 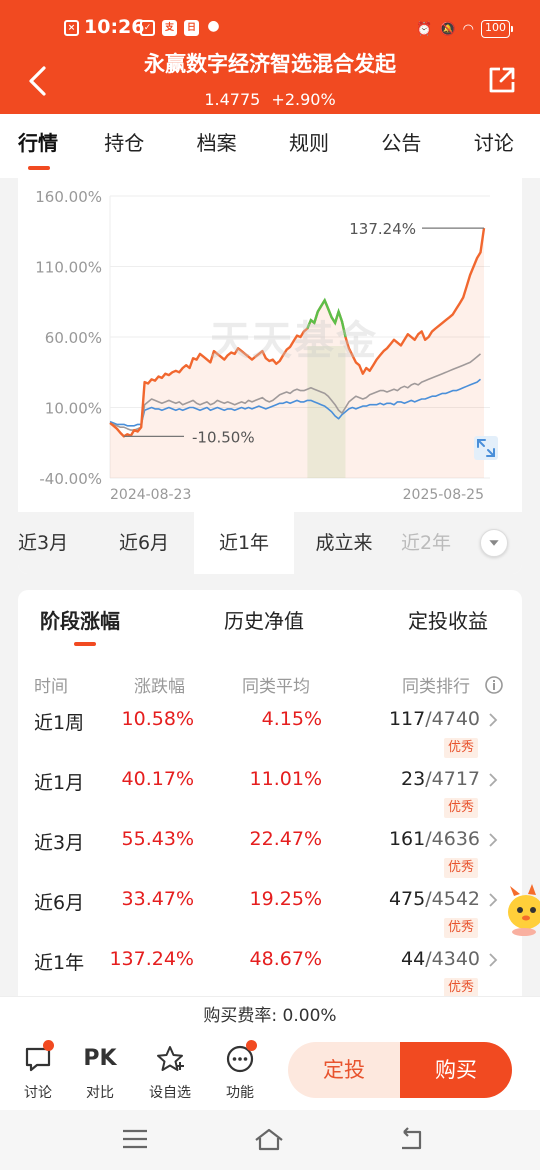 I want to click on more-icon, so click(x=240, y=1059).